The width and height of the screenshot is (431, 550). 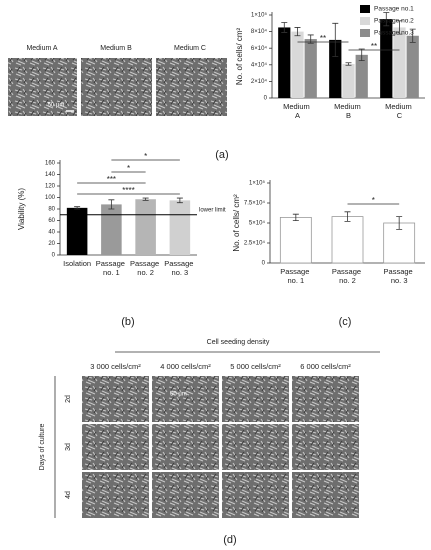 I want to click on row-label: 4d, so click(x=68, y=495).